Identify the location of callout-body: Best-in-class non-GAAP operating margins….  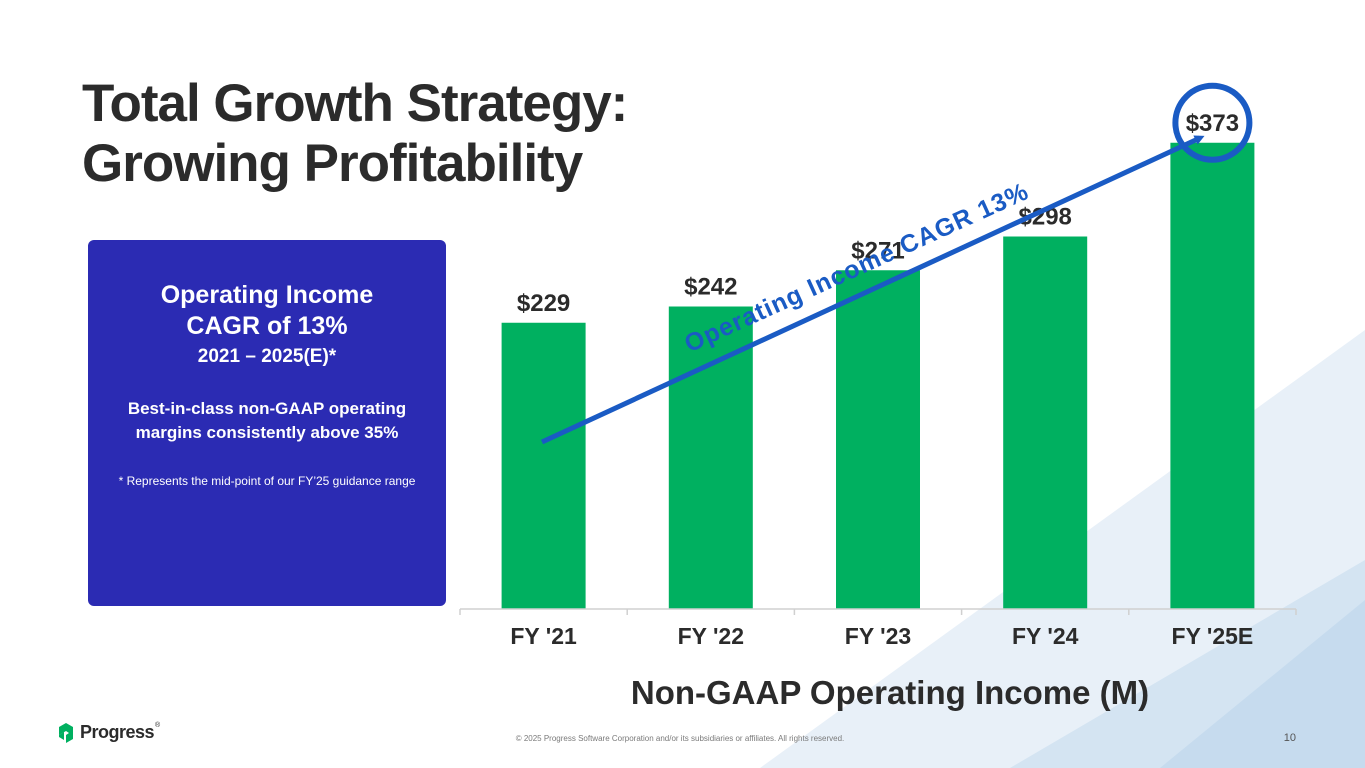
(267, 420).